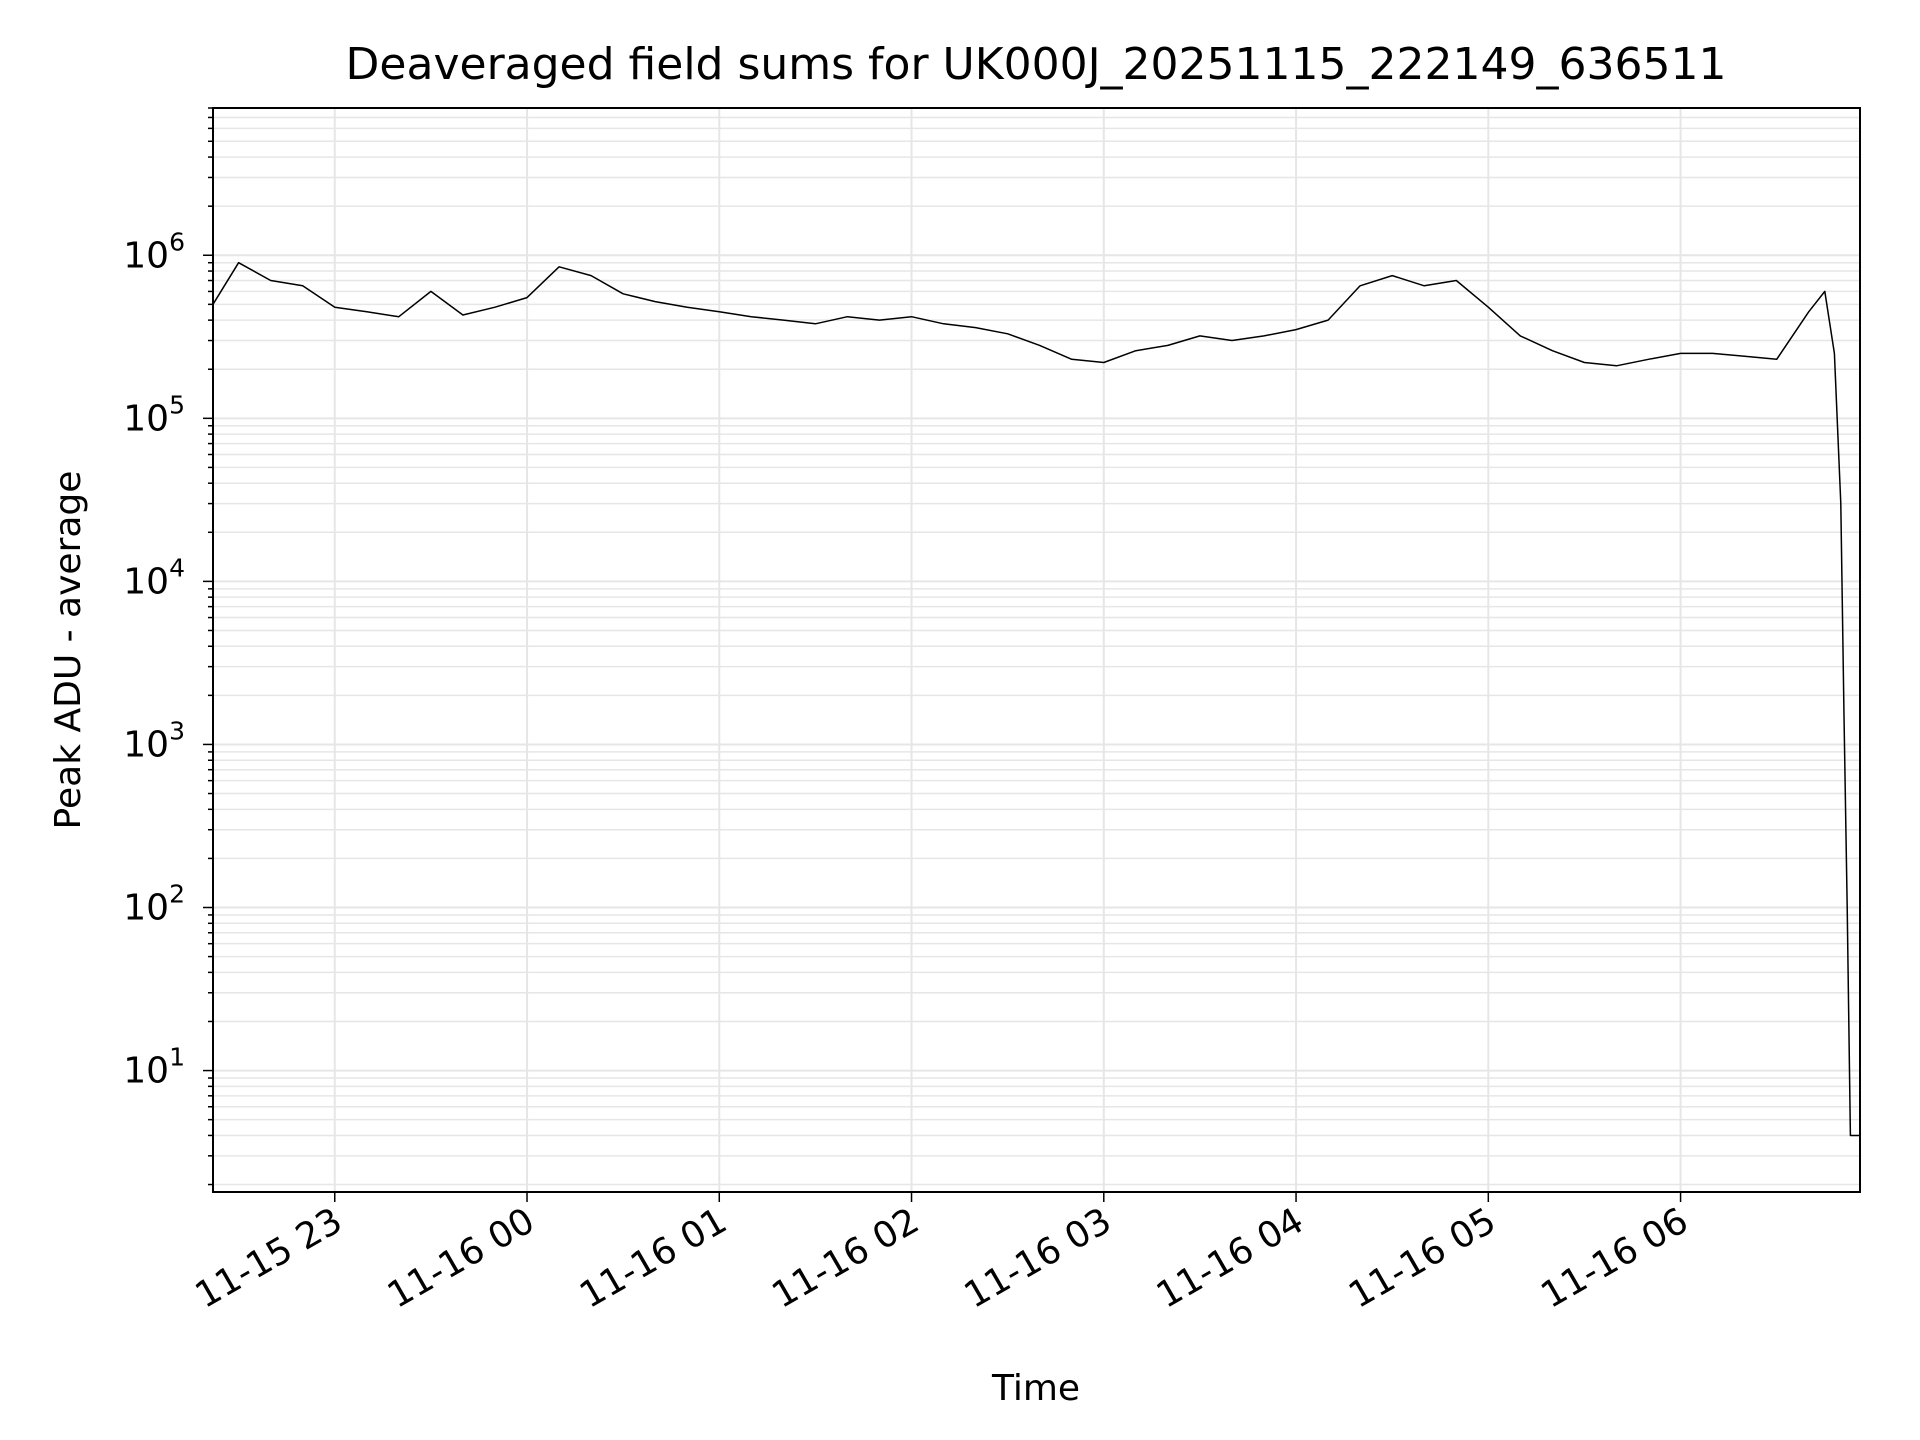 The image size is (1920, 1440). I want to click on y-tick-label: 10², so click(154, 904).